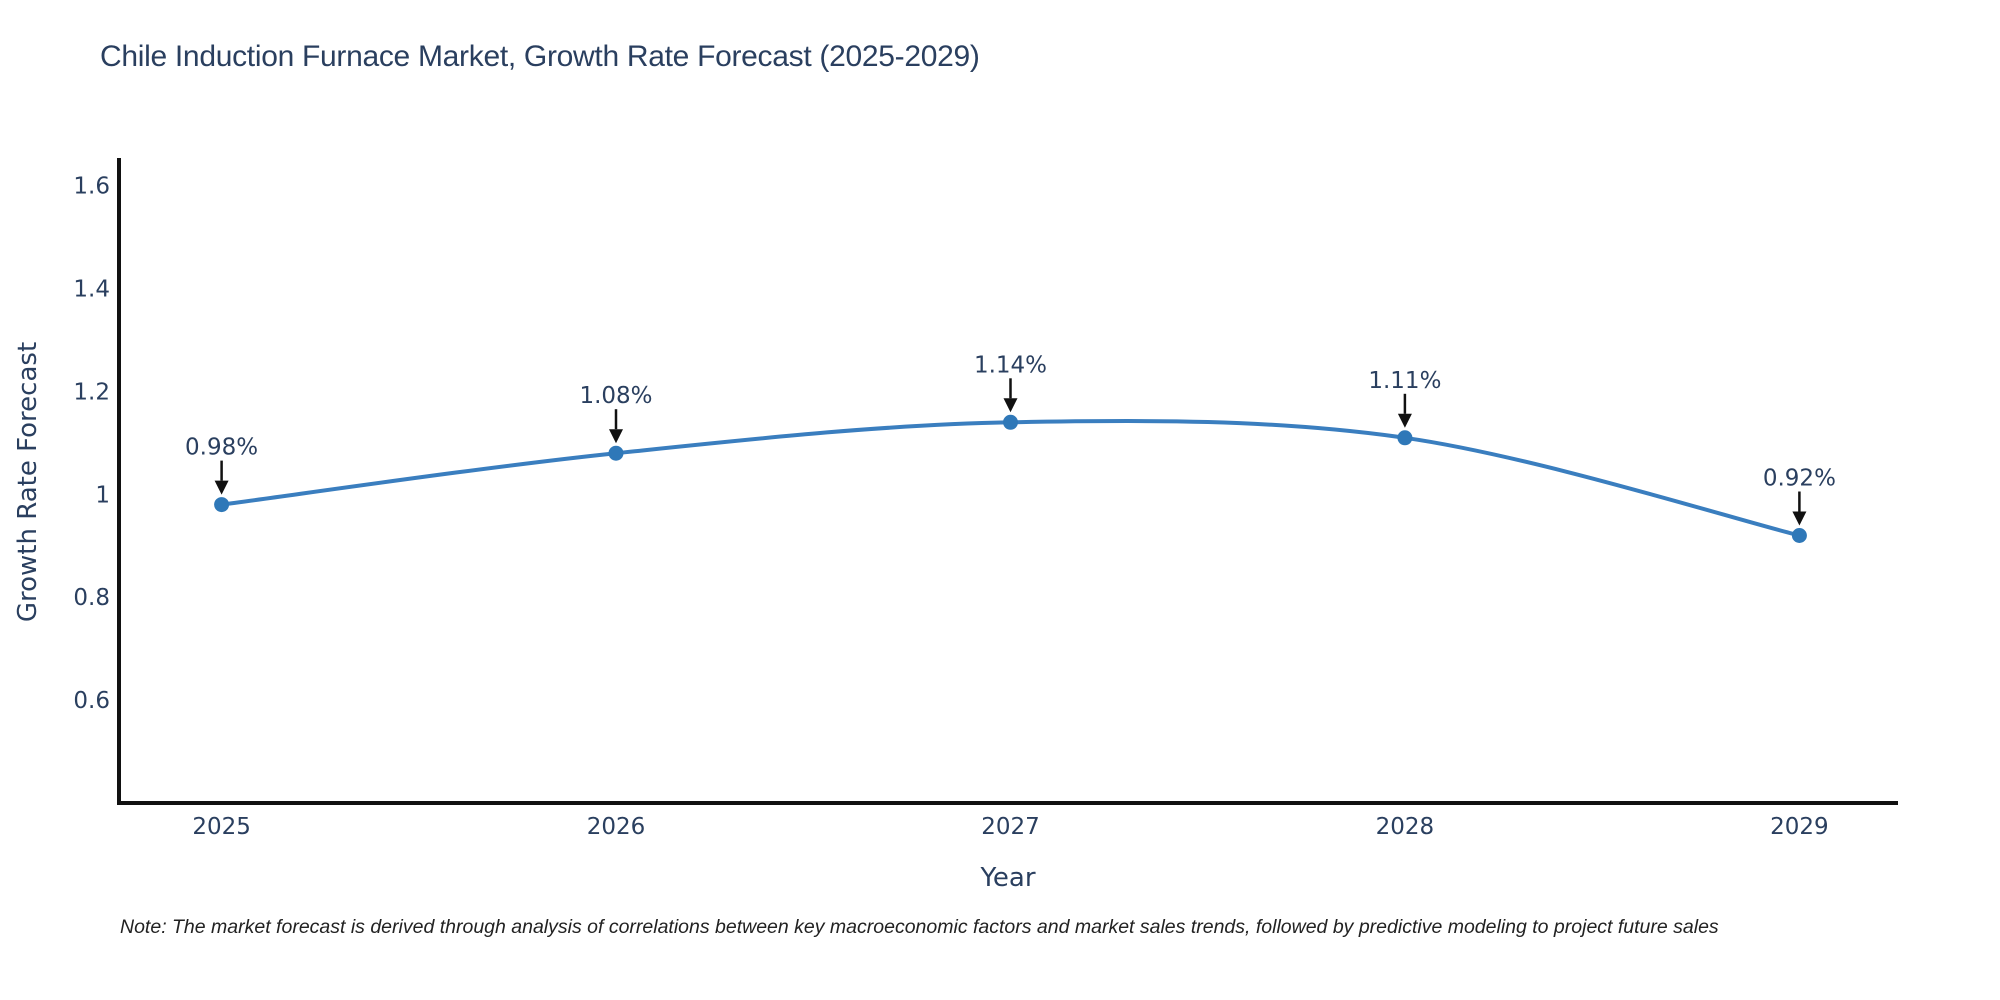 The image size is (2000, 1000). What do you see at coordinates (1010, 827) in the screenshot?
I see `x-tick-label: 2027` at bounding box center [1010, 827].